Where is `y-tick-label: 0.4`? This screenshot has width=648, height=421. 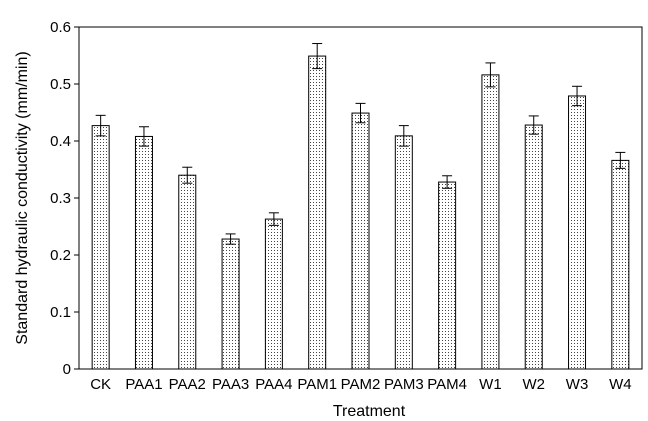 y-tick-label: 0.4 is located at coordinates (60, 141).